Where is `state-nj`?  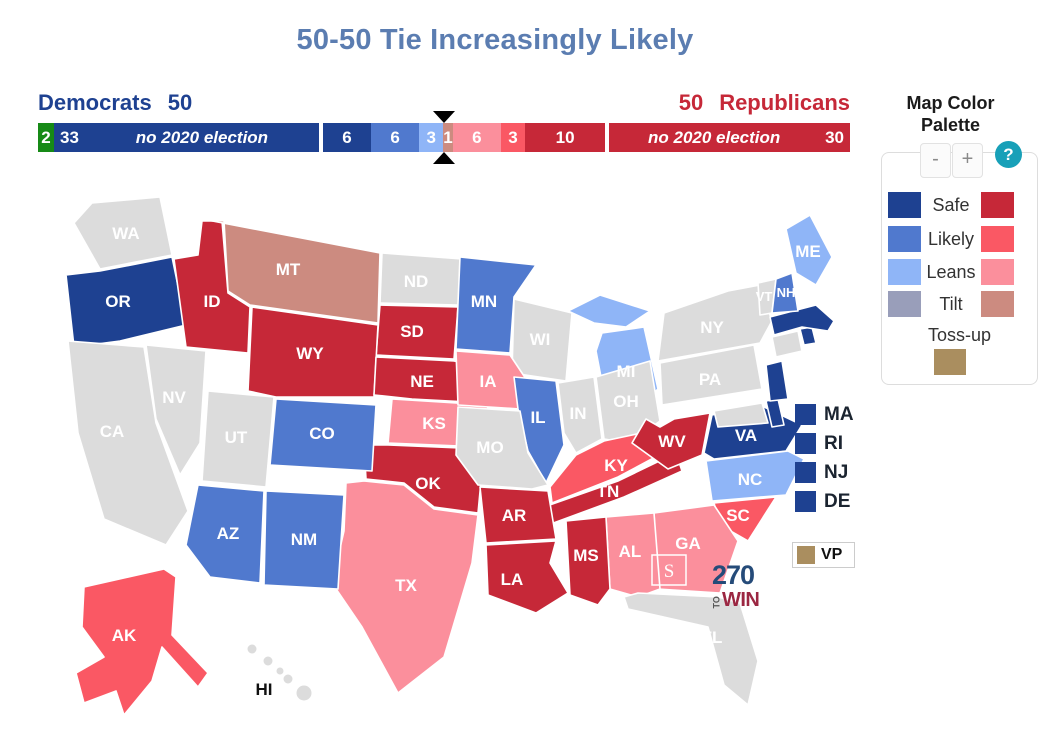 state-nj is located at coordinates (777, 381).